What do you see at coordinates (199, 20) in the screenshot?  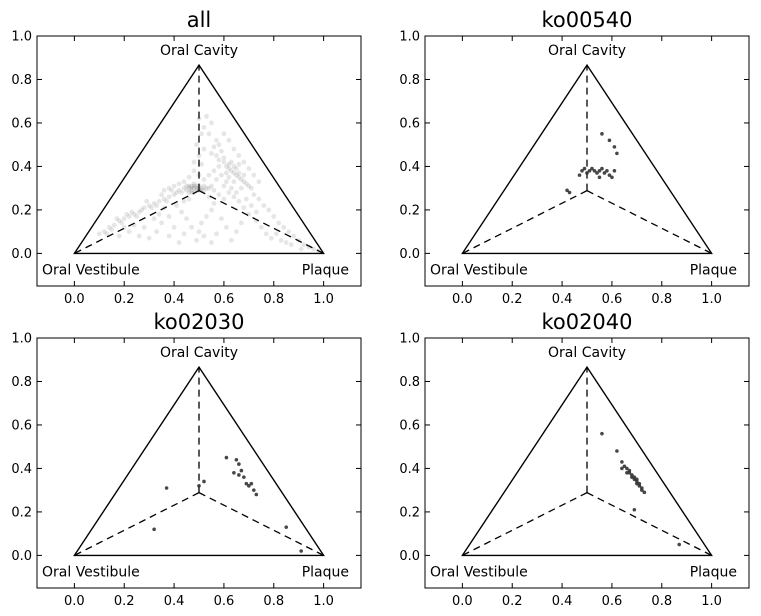 I see `chart-title: all` at bounding box center [199, 20].